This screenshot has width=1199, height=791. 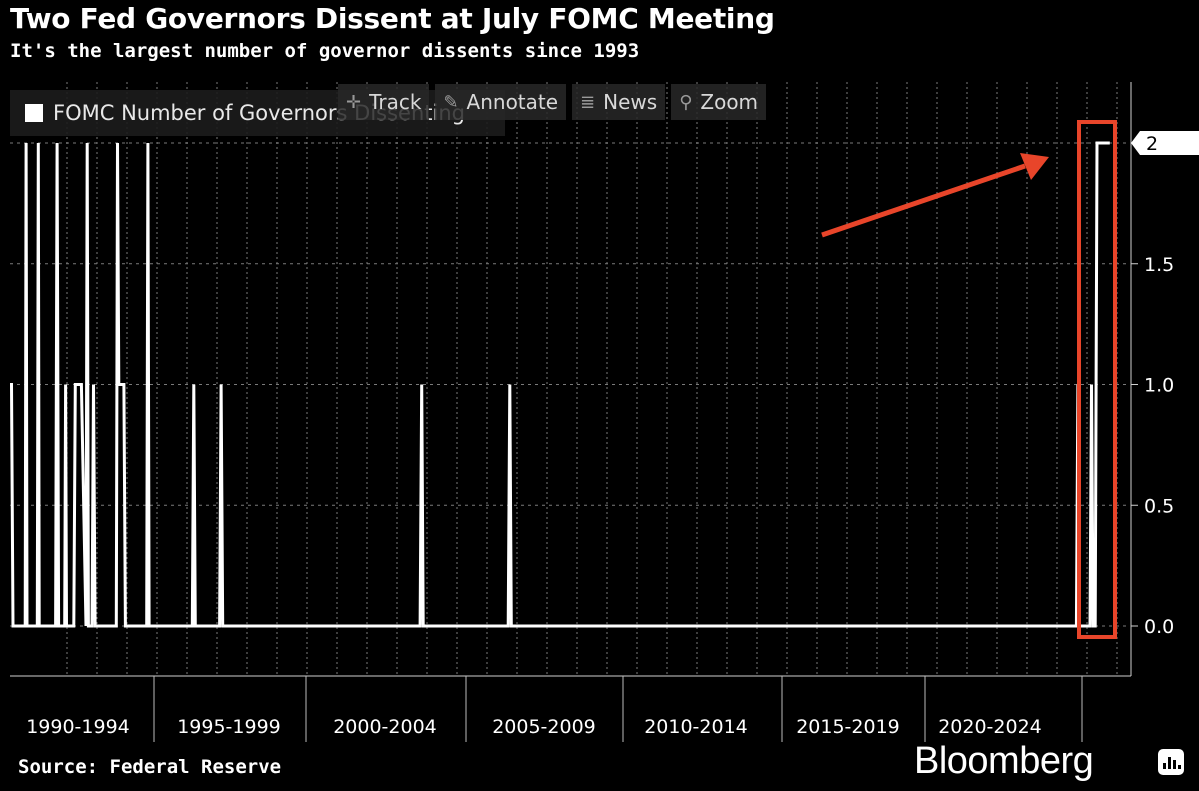 I want to click on crosshair-icon: ✛, so click(x=354, y=102).